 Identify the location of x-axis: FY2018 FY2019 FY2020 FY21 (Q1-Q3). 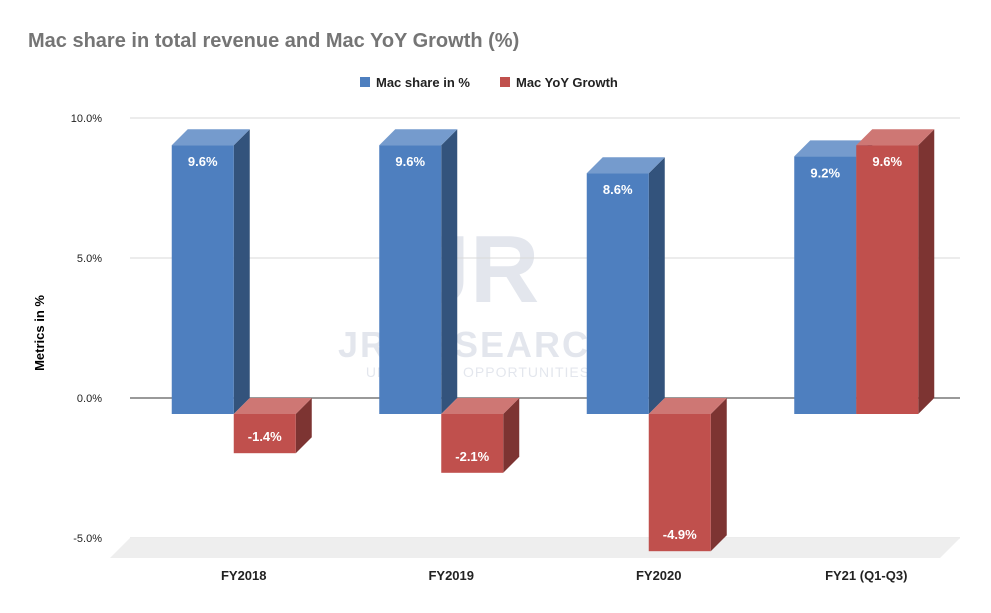
(564, 575).